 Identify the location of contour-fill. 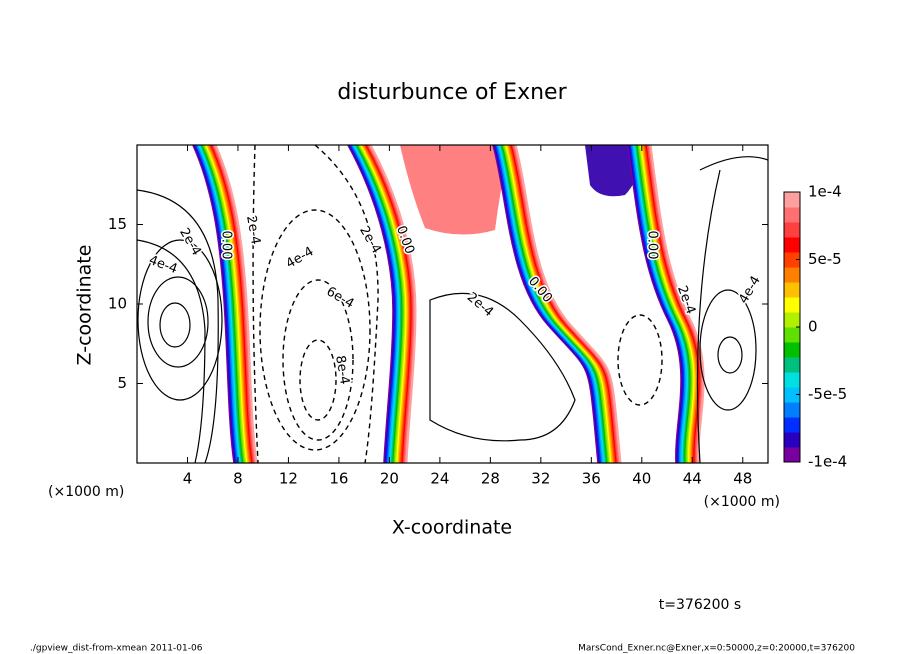
(455, 190).